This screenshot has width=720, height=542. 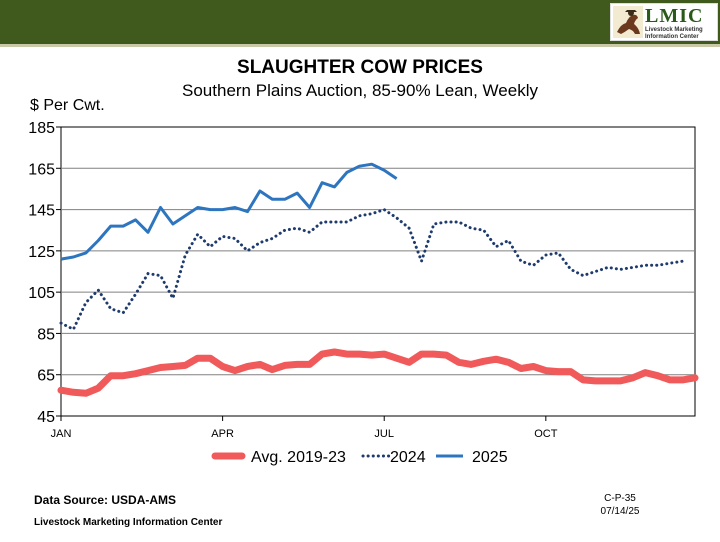 I want to click on y-tick-label: 65, so click(x=46, y=376).